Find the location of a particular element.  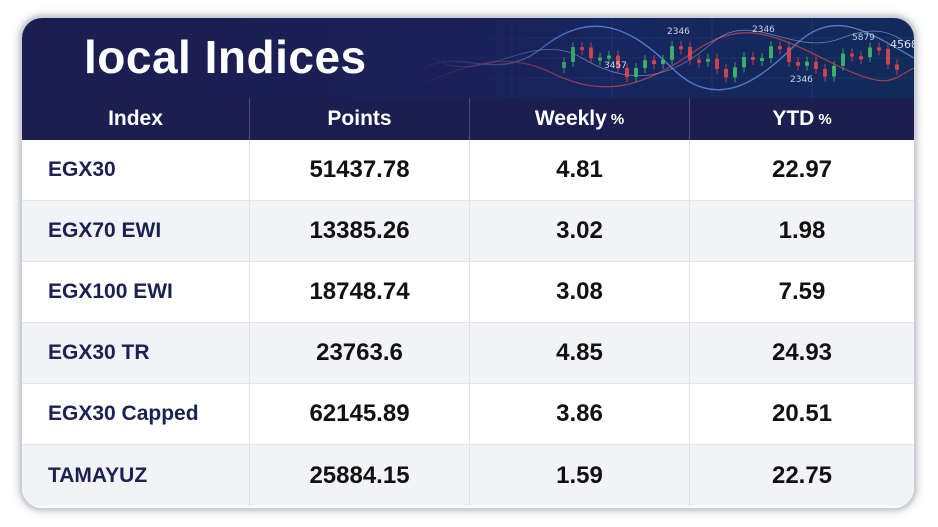

column-header-label: Weekly is located at coordinates (570, 118).